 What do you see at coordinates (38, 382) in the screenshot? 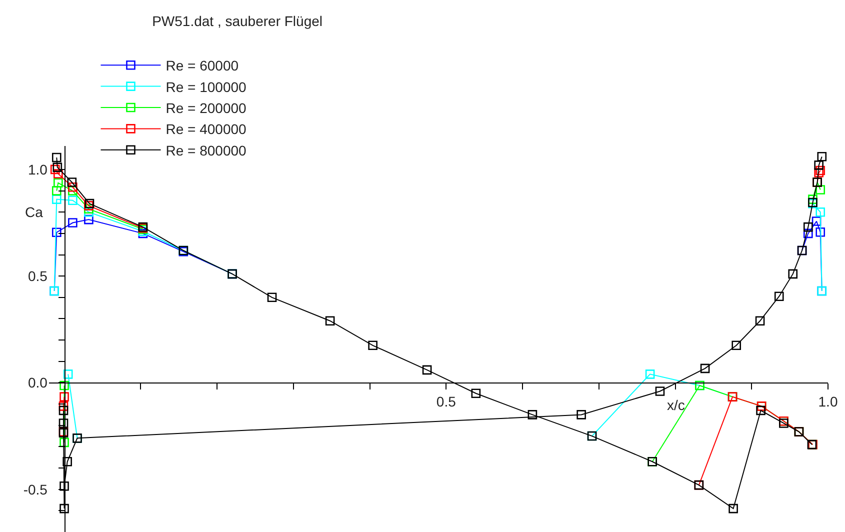
I see `y-tick-label: 0.0` at bounding box center [38, 382].